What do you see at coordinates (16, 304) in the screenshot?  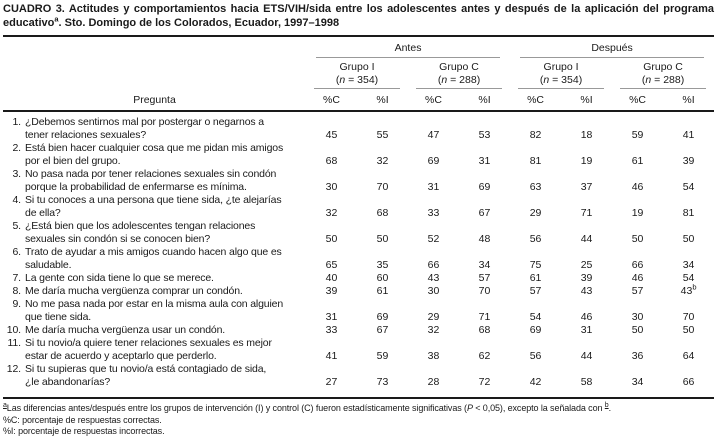 I see `question-number: 9.` at bounding box center [16, 304].